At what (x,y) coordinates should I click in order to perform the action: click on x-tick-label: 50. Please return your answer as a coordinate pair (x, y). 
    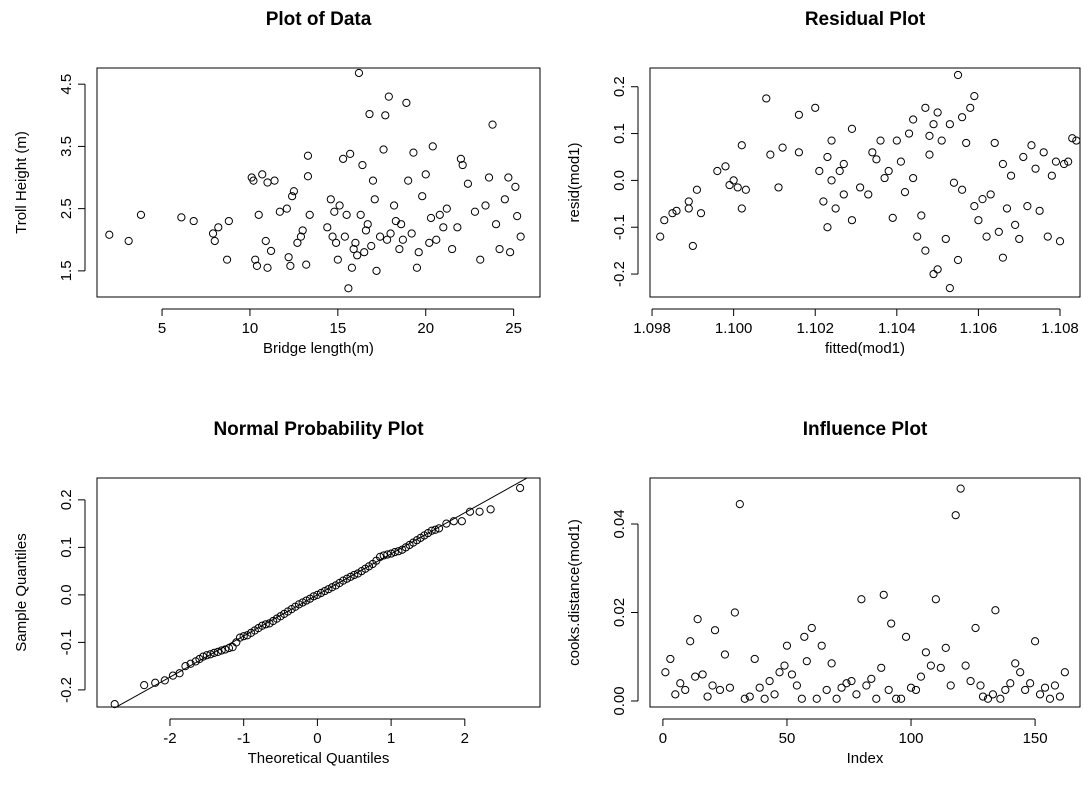
    Looking at the image, I should click on (787, 738).